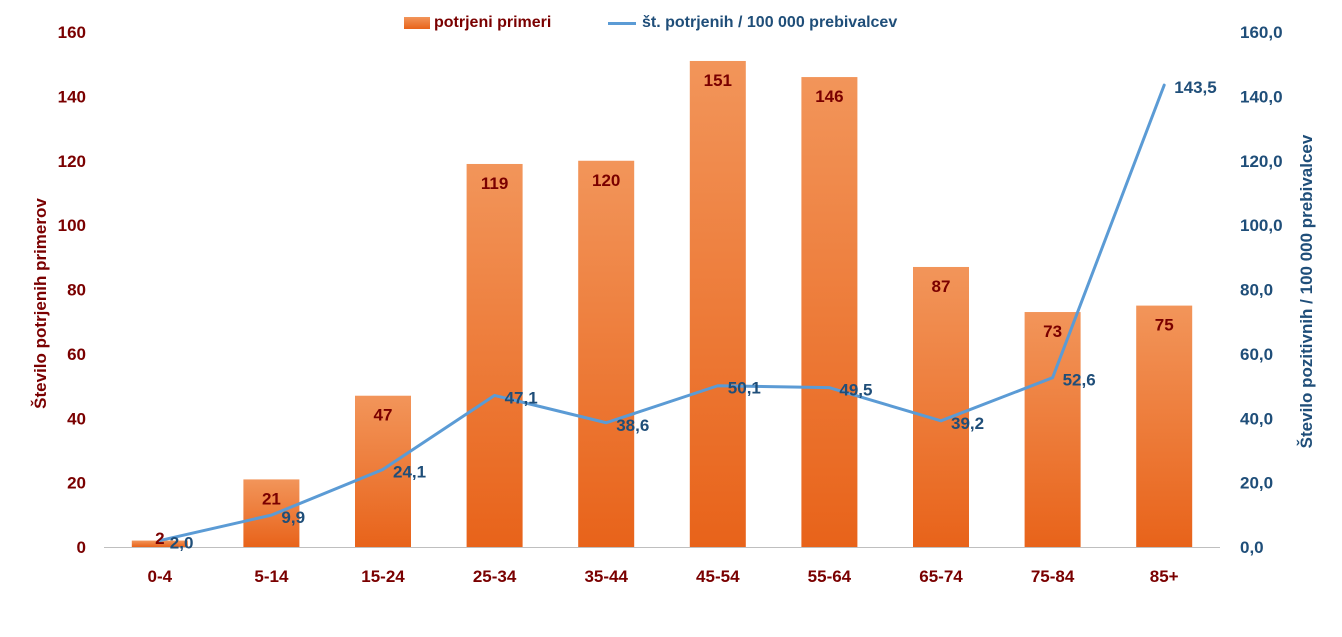 The width and height of the screenshot is (1342, 637). Describe the element at coordinates (40, 303) in the screenshot. I see `y-axis-title: Število potrjenih primerov` at that location.